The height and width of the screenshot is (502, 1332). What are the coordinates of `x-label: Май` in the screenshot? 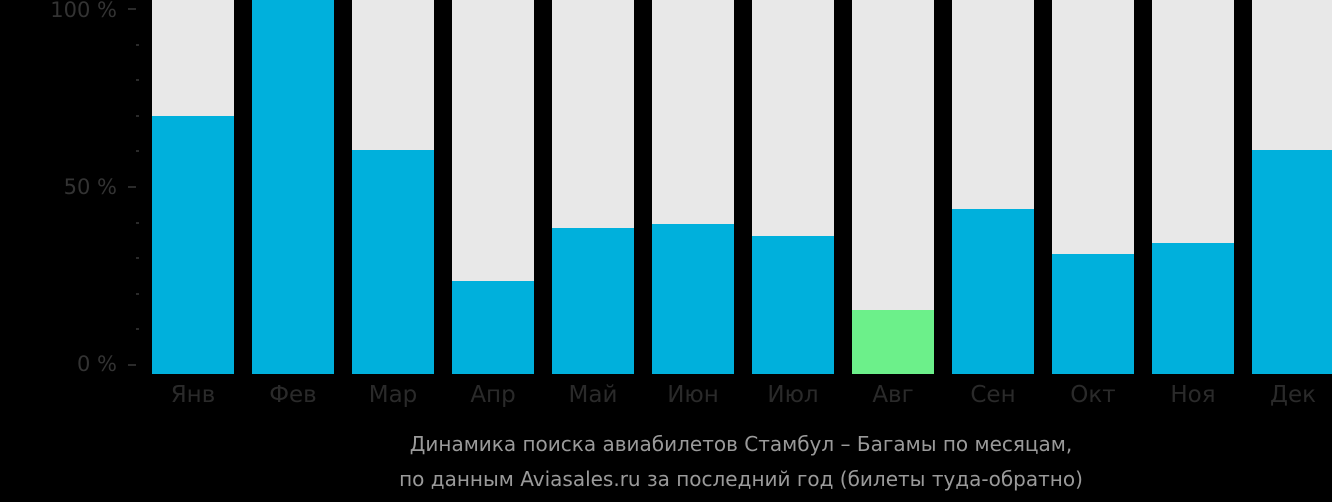 It's located at (593, 395).